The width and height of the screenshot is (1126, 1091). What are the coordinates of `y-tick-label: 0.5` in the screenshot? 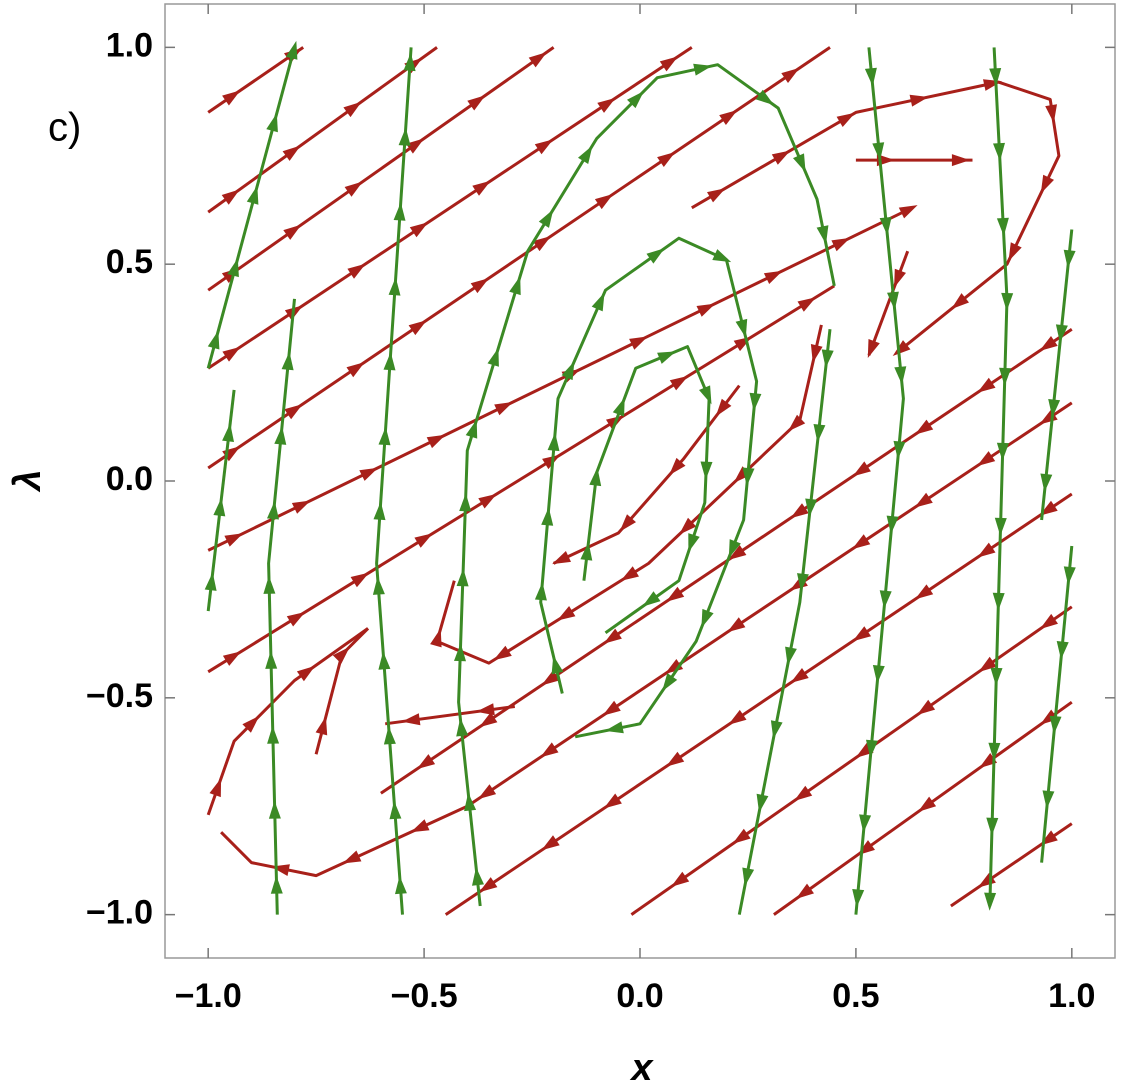 It's located at (129, 262).